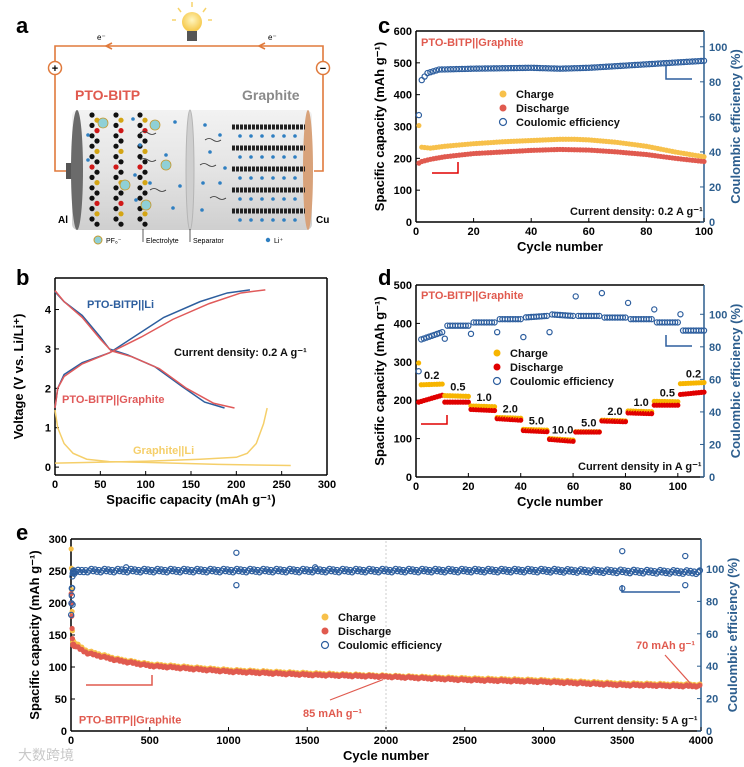  What do you see at coordinates (678, 487) in the screenshot?
I see `x-tick-label: 100` at bounding box center [678, 487].